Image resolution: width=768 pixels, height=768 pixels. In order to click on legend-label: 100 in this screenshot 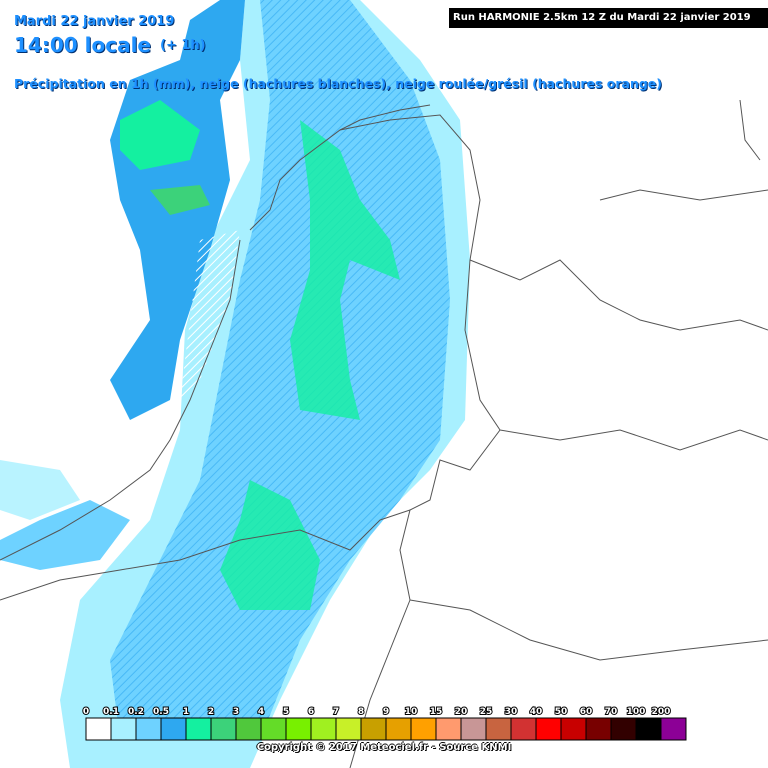, I will do `click(636, 712)`.